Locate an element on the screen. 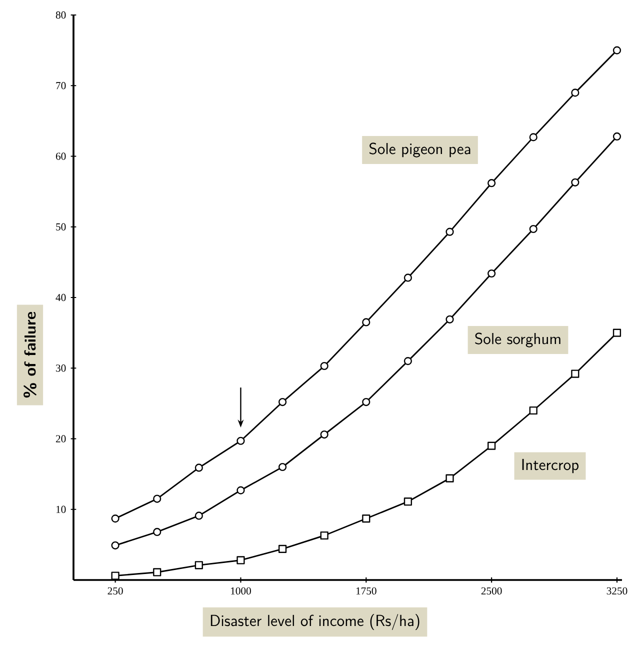 The width and height of the screenshot is (632, 650). x-tick-label: 1750 is located at coordinates (366, 591).